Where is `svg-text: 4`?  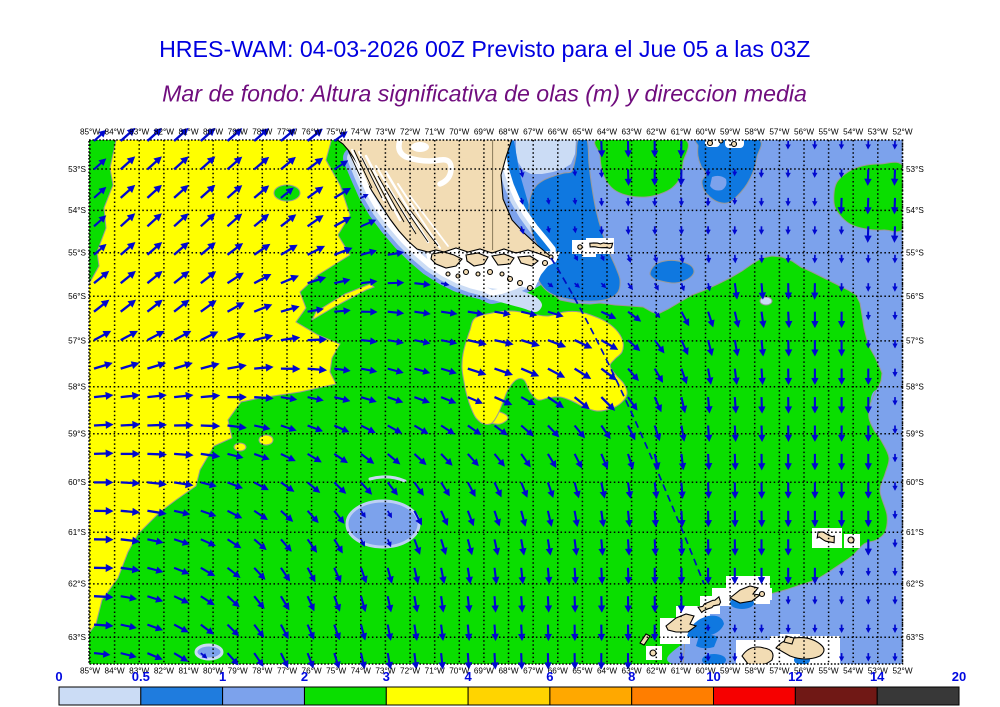
svg-text: 4 is located at coordinates (468, 676).